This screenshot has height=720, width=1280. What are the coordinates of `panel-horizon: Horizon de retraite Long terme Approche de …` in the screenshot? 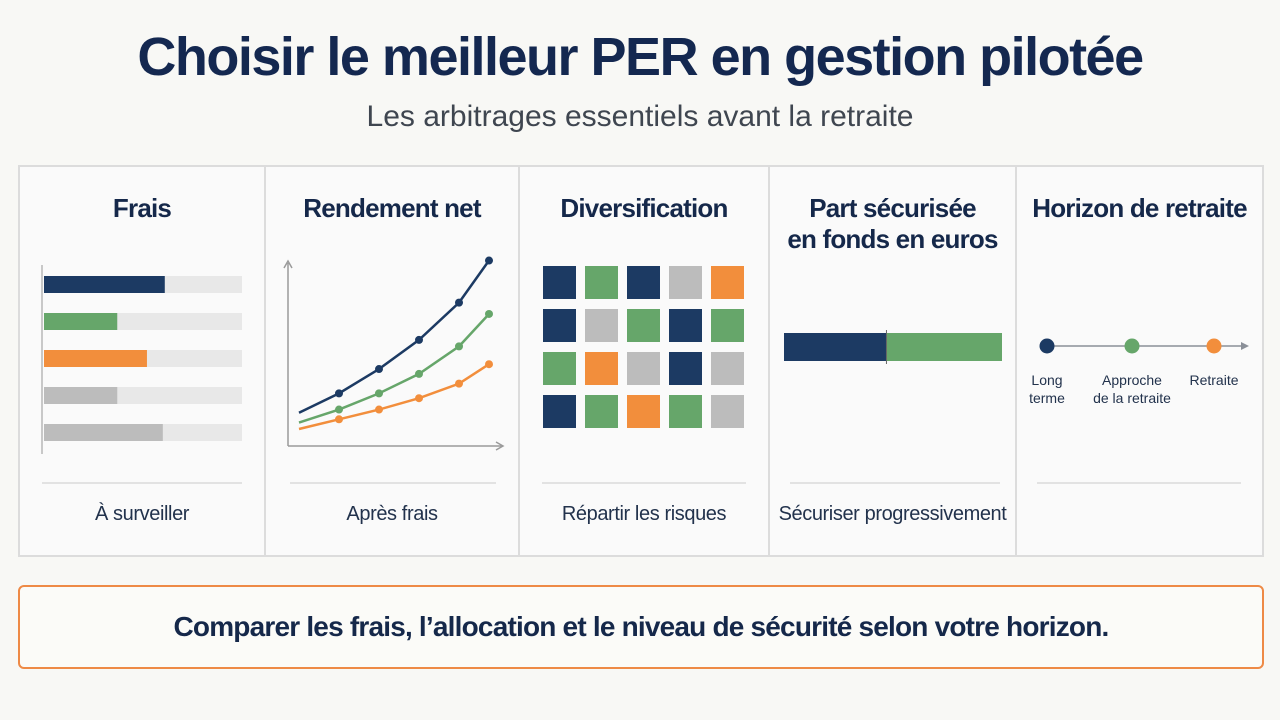 It's located at (1139, 361).